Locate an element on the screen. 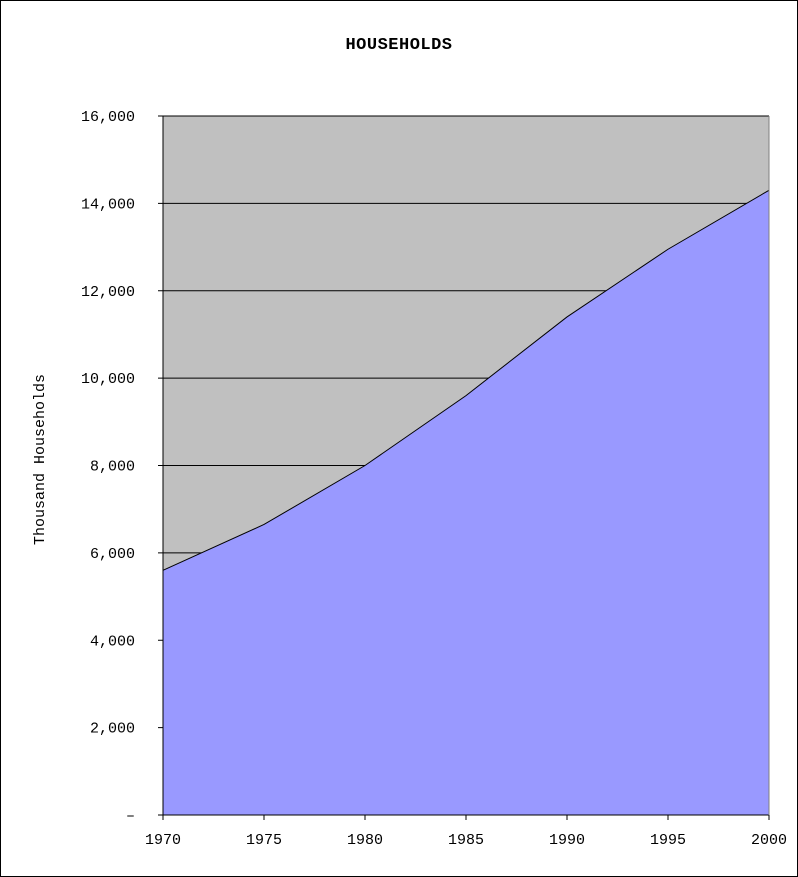 Image resolution: width=798 pixels, height=877 pixels. y-tick-label-3: 6,000 is located at coordinates (112, 554).